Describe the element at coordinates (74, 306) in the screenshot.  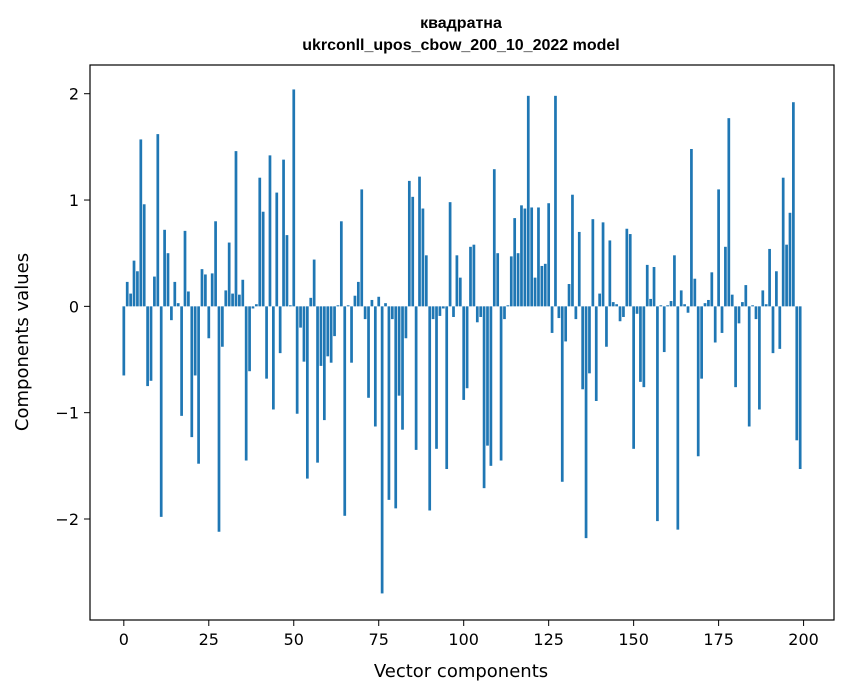
I see `y-tick-label: 0` at that location.